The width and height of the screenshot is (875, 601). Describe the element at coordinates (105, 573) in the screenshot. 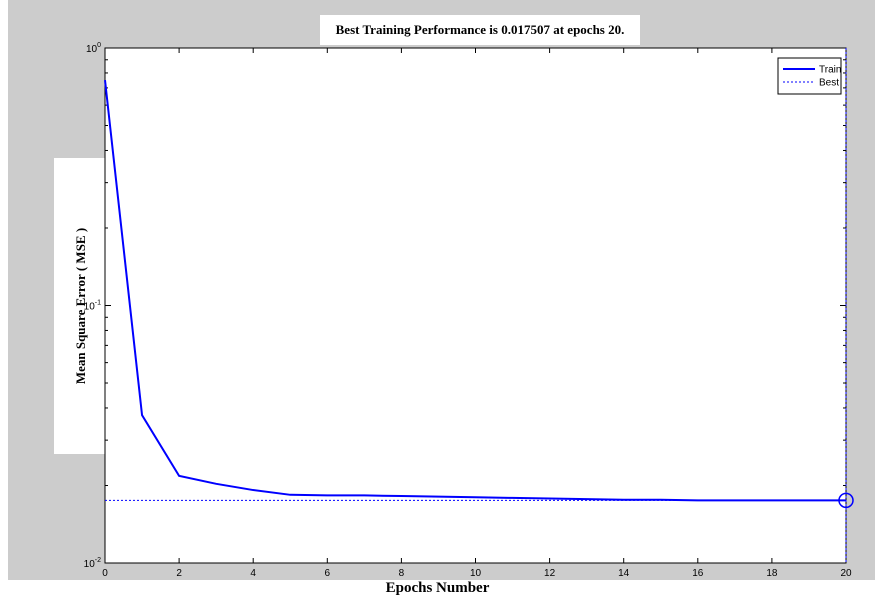

I see `x-tick-label: 0` at that location.